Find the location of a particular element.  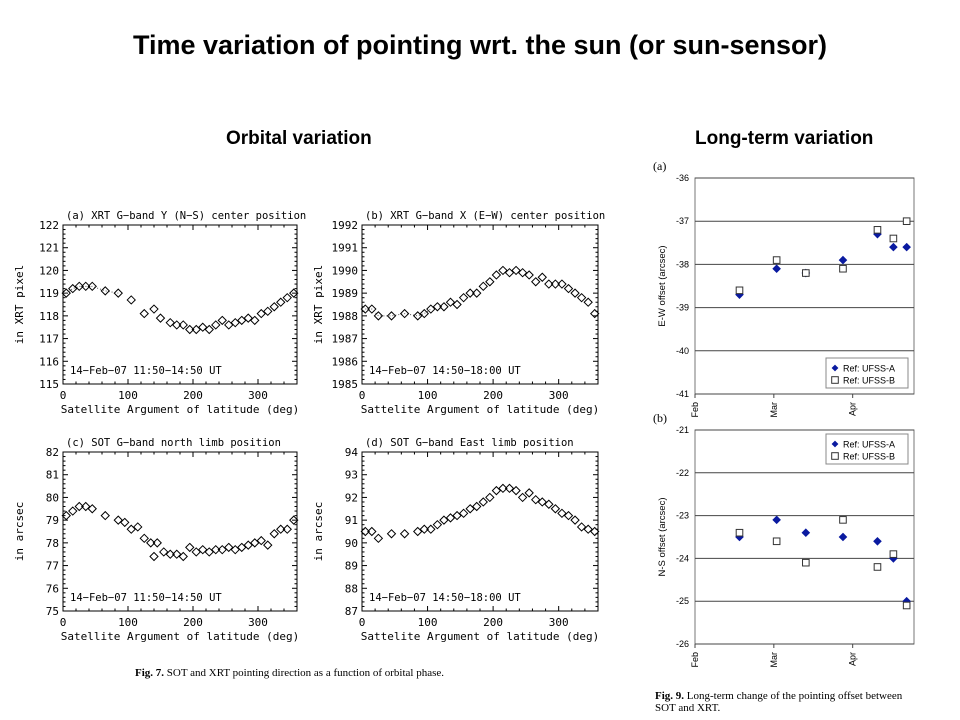

panel-letter: (a) is located at coordinates (659, 166).